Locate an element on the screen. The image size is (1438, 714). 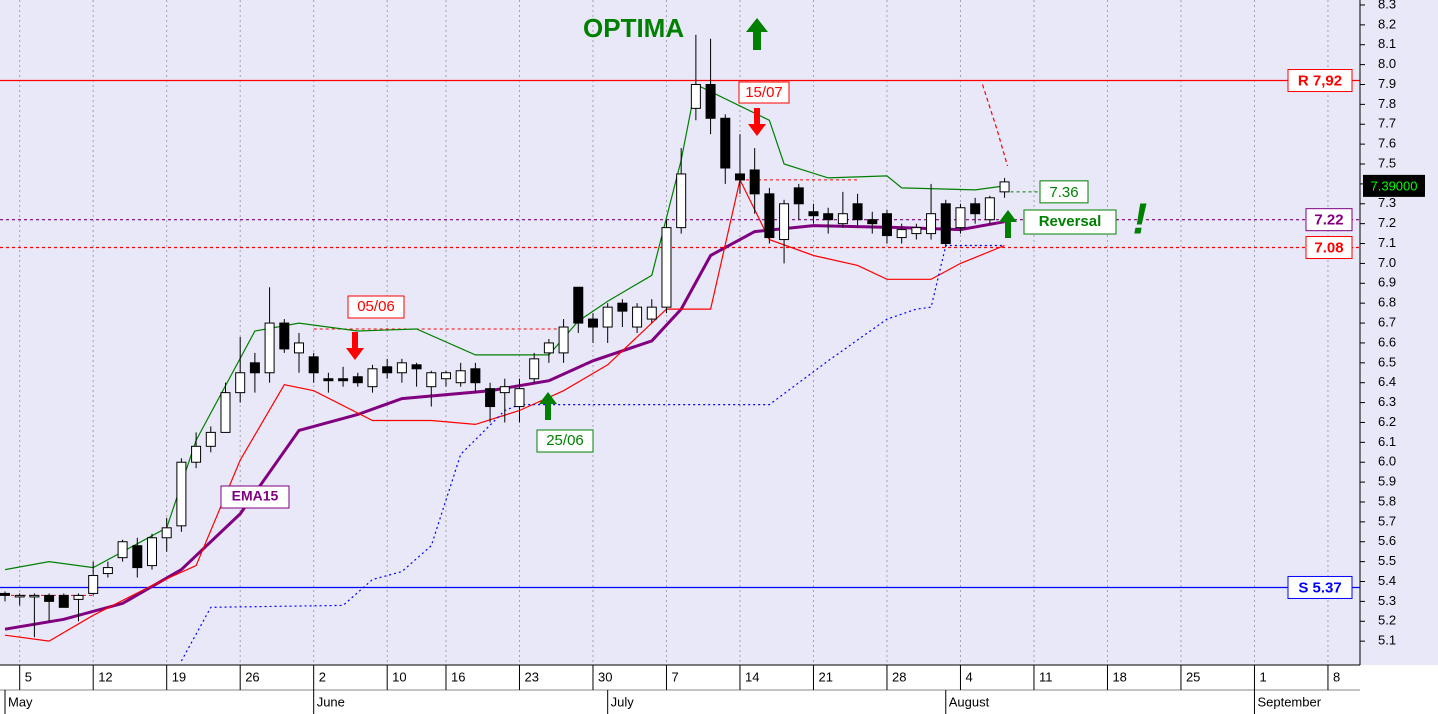
y-tick-label: 5.5 is located at coordinates (1387, 560).